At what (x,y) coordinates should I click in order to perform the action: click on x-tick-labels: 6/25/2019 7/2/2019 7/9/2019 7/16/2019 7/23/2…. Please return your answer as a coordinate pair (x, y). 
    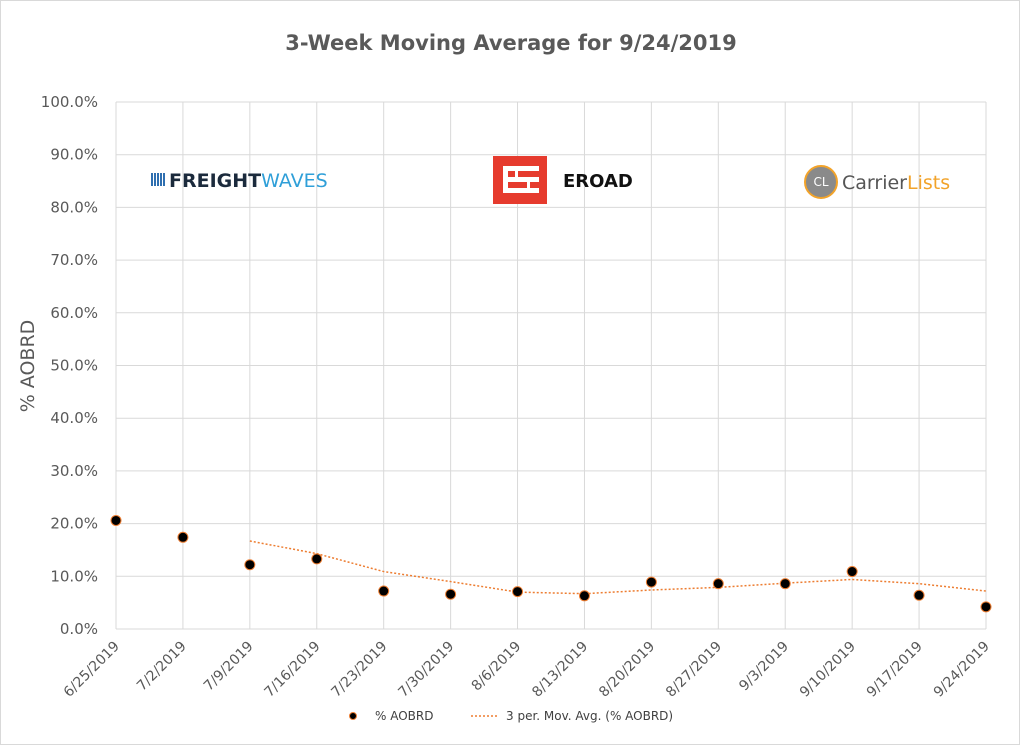
    Looking at the image, I should click on (527, 670).